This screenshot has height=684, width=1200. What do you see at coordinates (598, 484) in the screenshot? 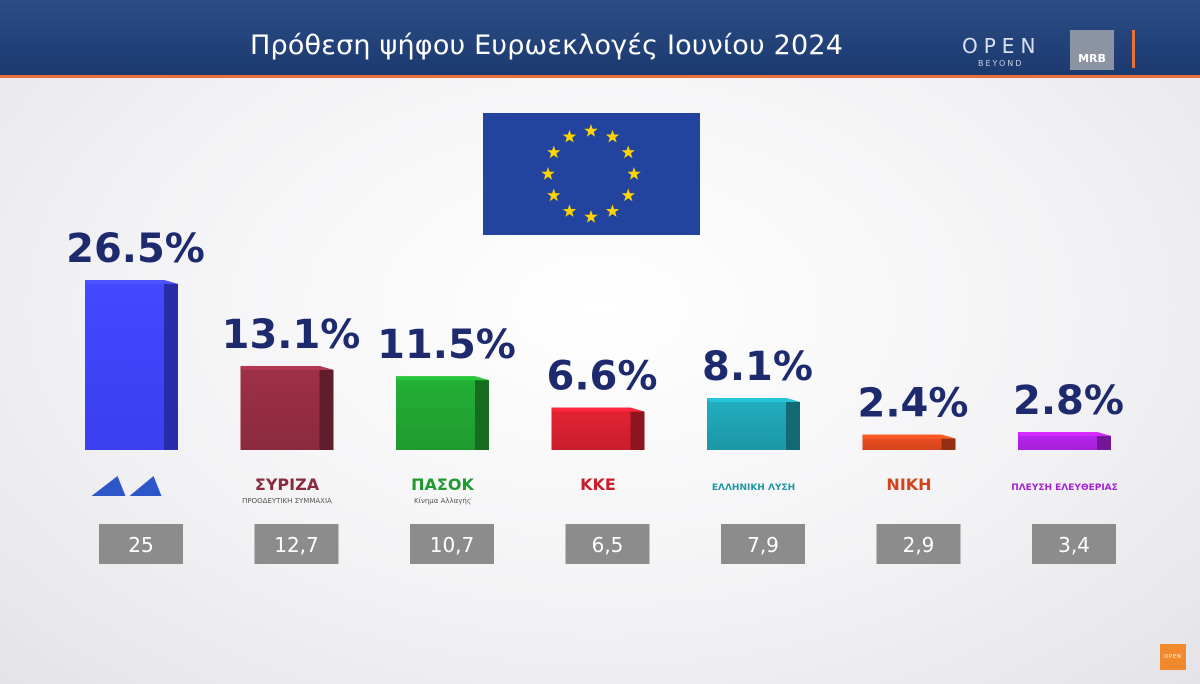
I see `party-logo-text: ΚΚΕ` at bounding box center [598, 484].